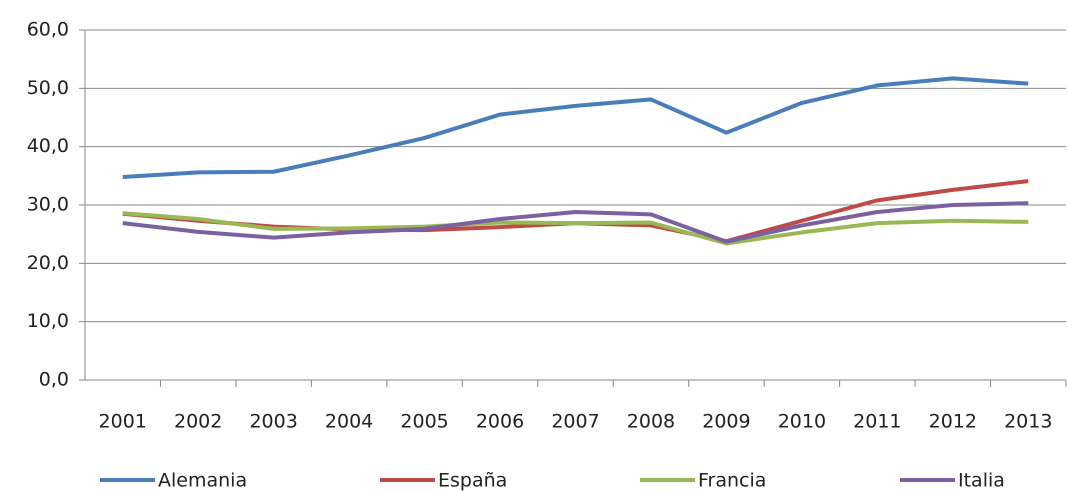 The height and width of the screenshot is (491, 1068). Describe the element at coordinates (48, 263) in the screenshot. I see `y-tick-label: 20,0` at that location.